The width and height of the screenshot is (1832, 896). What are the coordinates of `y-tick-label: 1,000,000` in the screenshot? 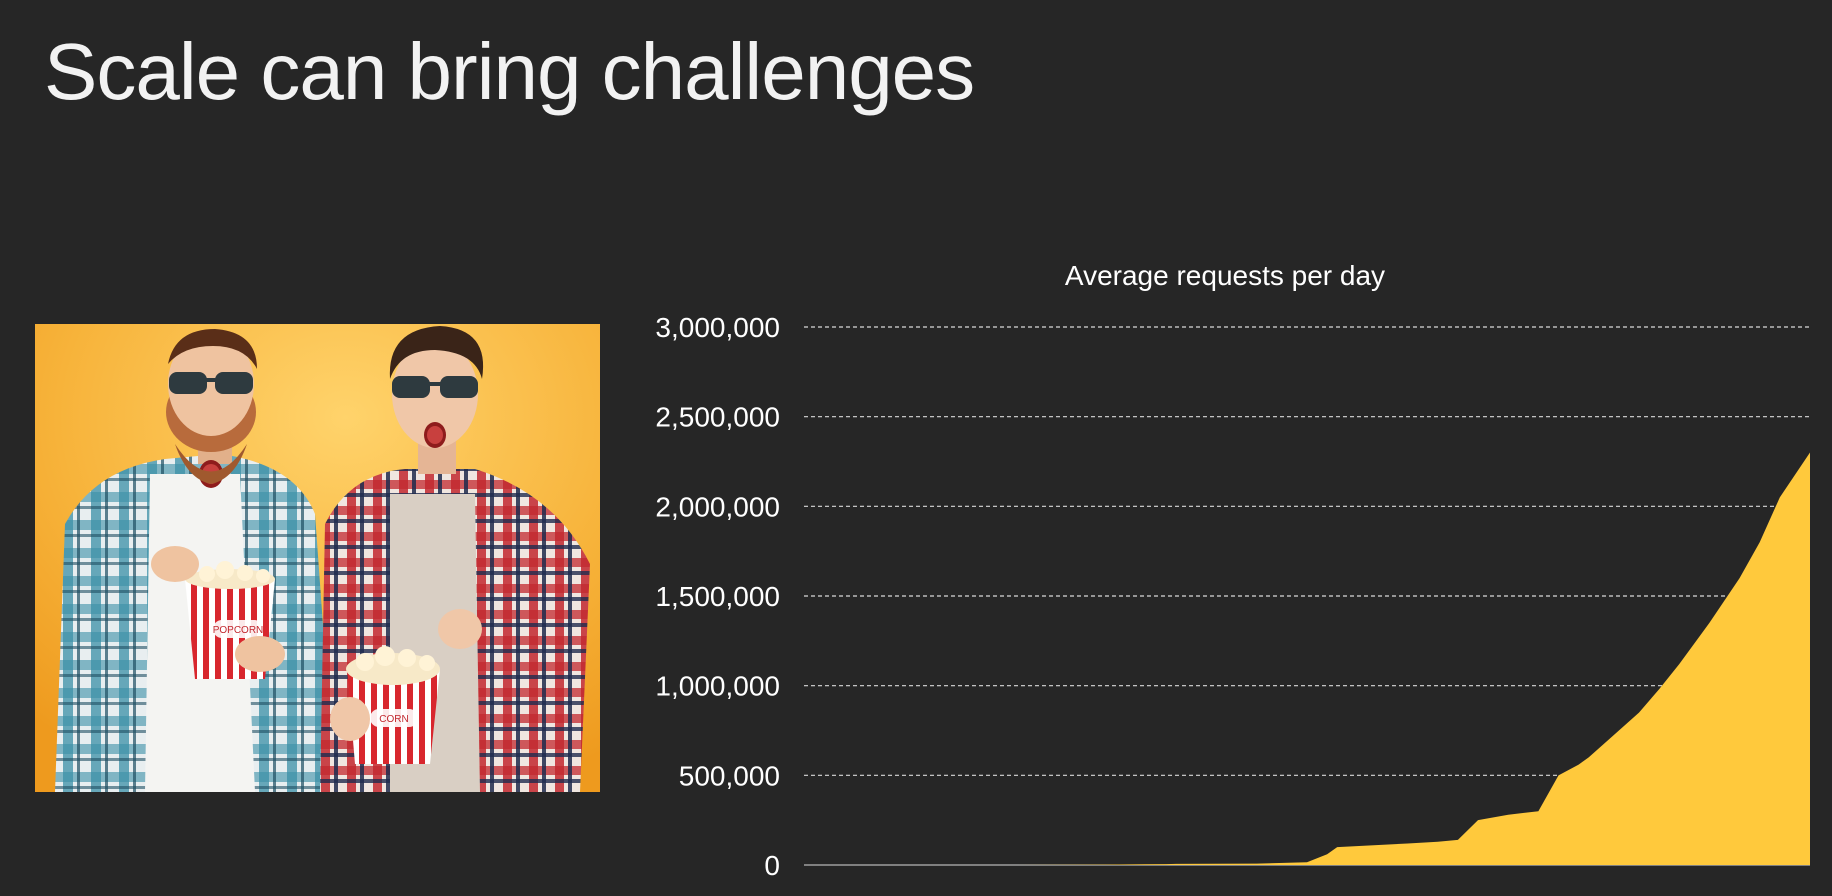 It's located at (717, 686).